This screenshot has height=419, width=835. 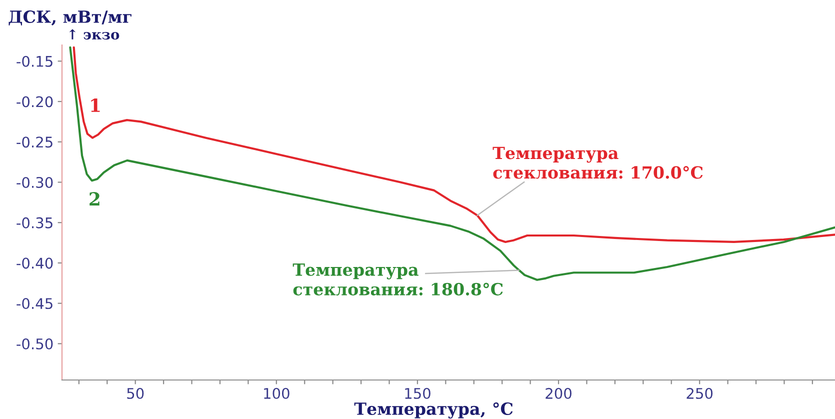 I want to click on y-tick-label: -0.50, so click(x=34, y=344).